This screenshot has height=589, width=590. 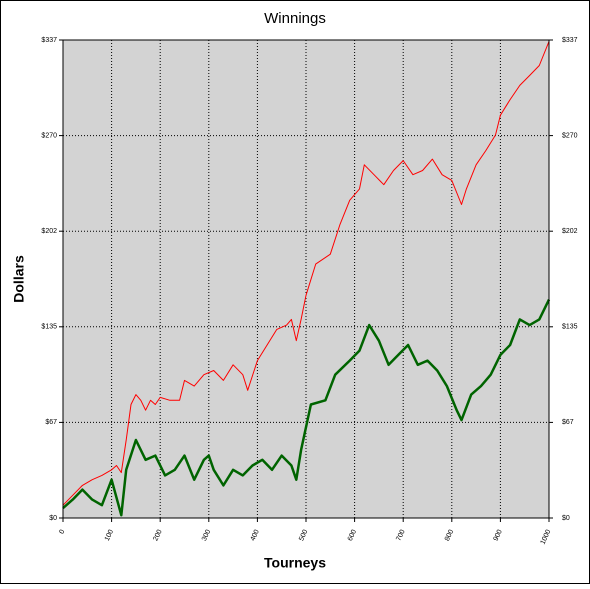 What do you see at coordinates (449, 536) in the screenshot?
I see `x-tick-label: 800` at bounding box center [449, 536].